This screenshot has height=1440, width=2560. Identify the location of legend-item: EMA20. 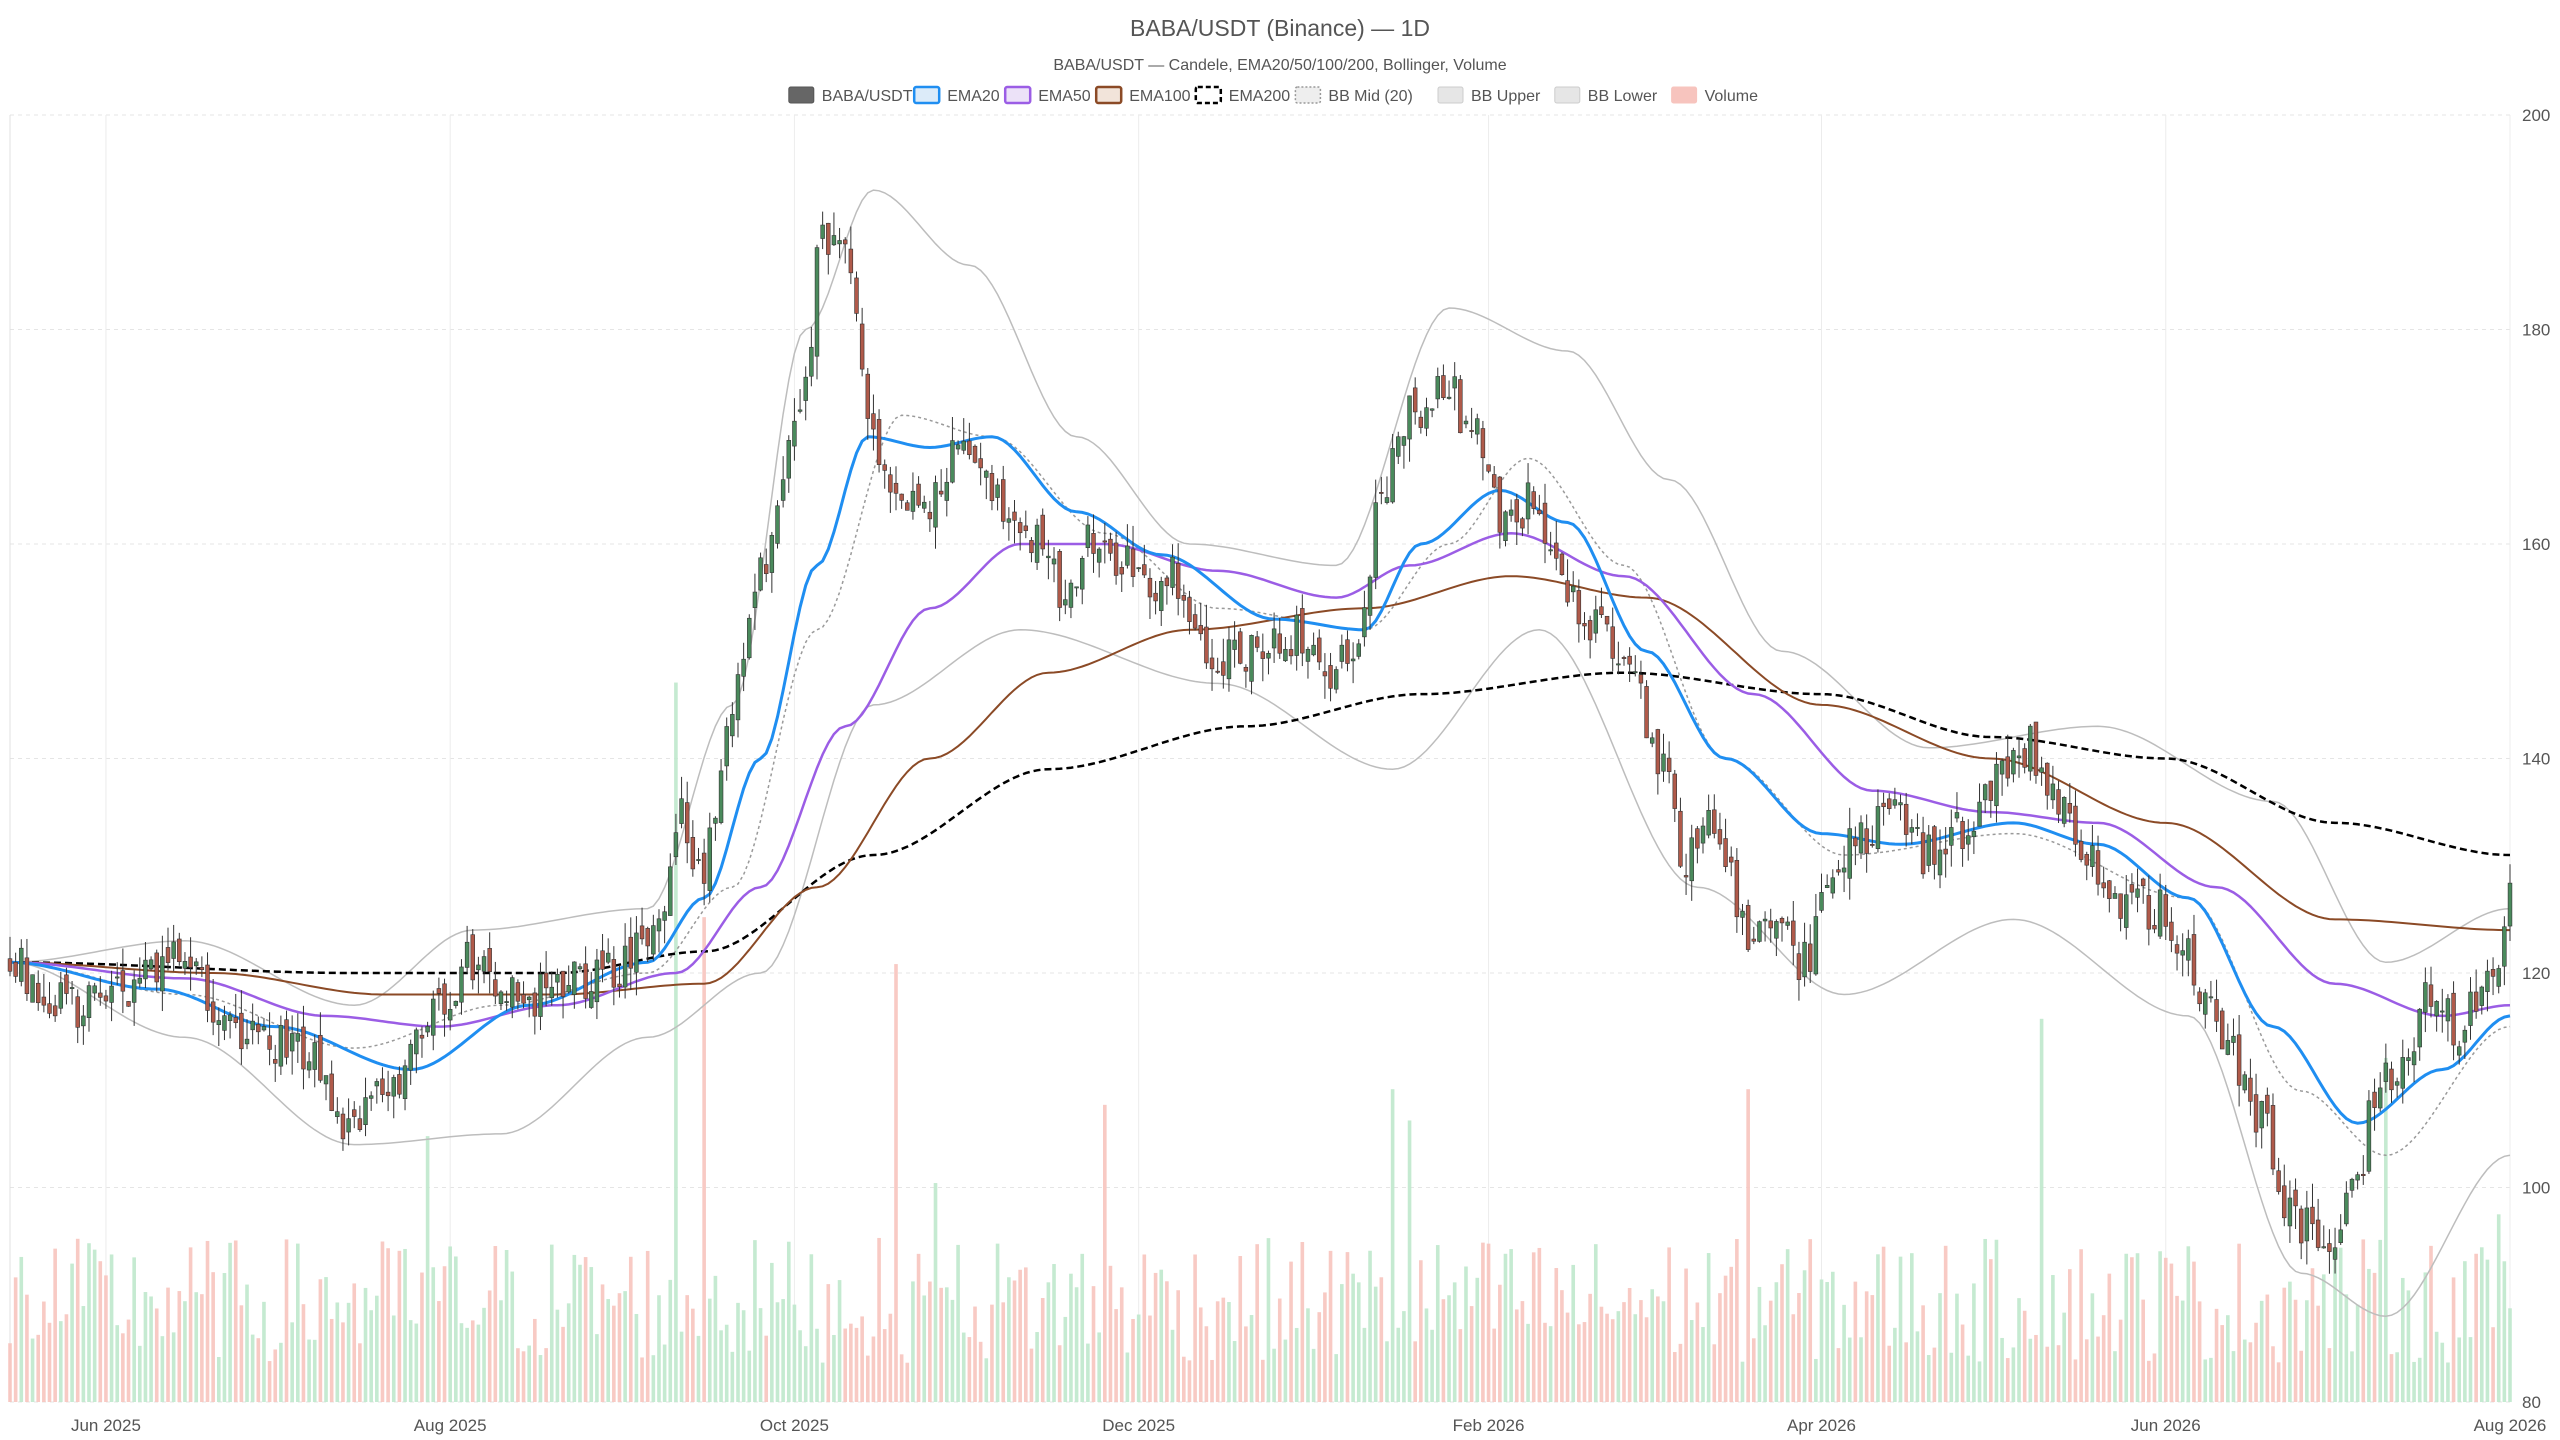
(956, 95).